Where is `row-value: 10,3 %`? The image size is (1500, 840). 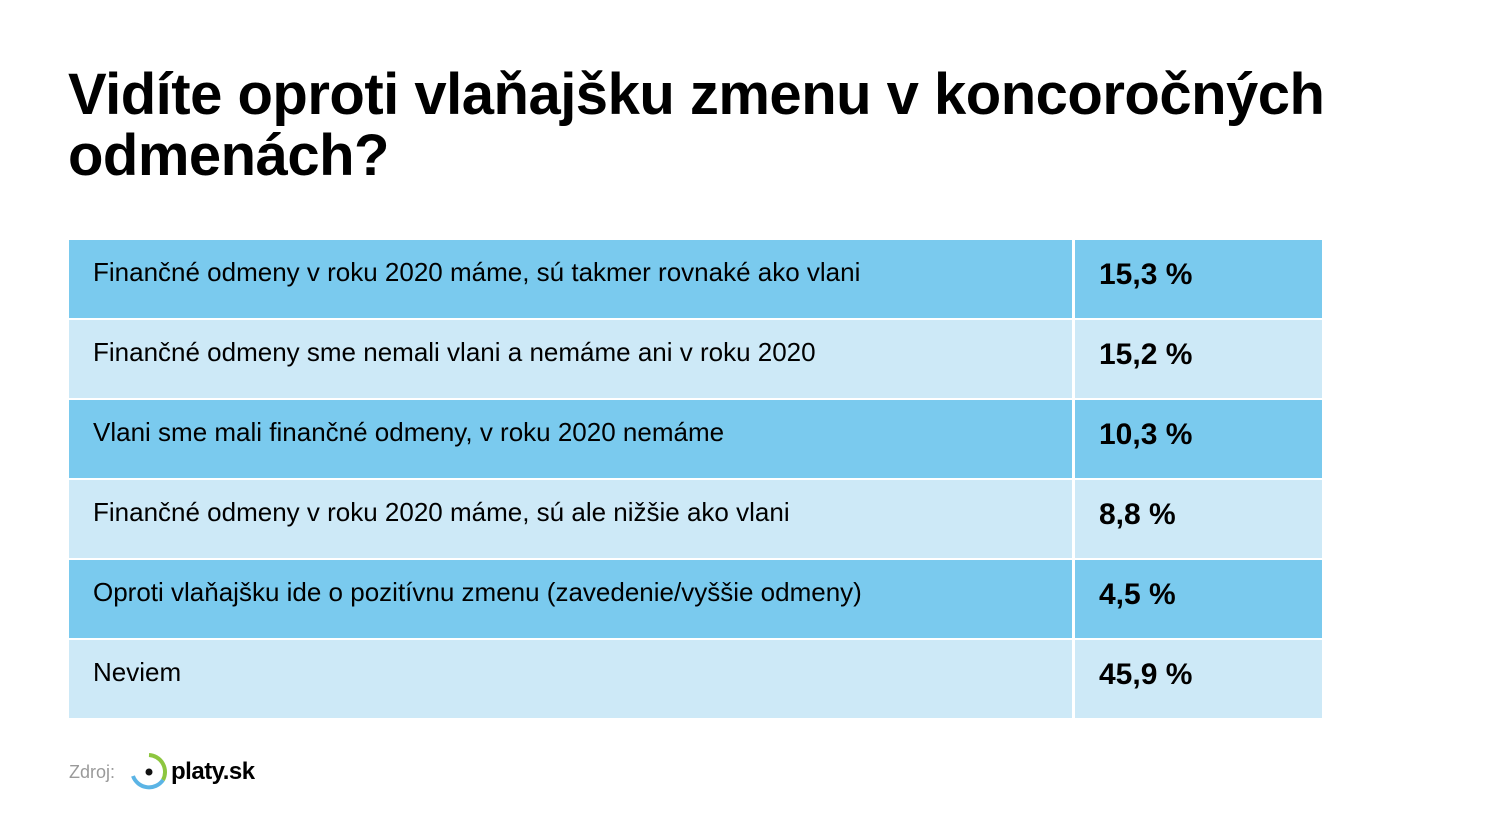 row-value: 10,3 % is located at coordinates (1198, 439).